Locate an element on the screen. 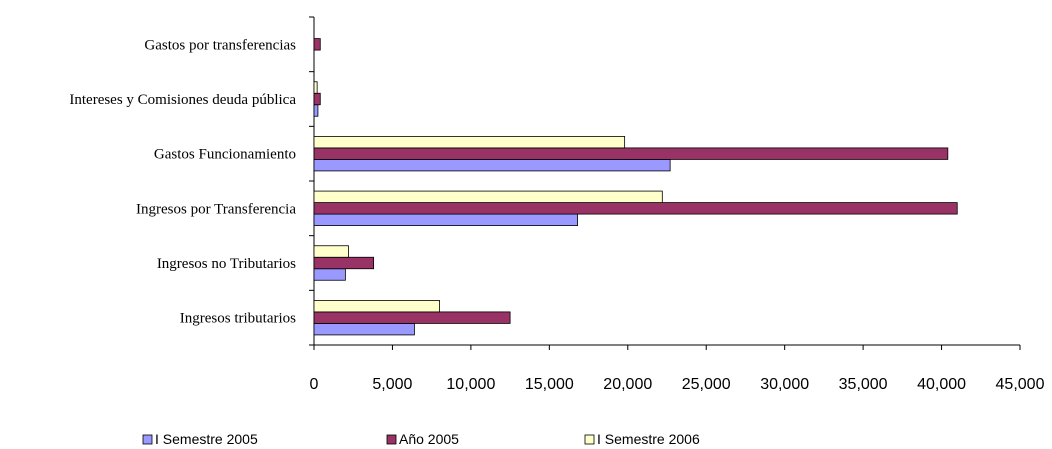 Image resolution: width=1052 pixels, height=449 pixels. legend-label: I Semestre 2005 is located at coordinates (206, 439).